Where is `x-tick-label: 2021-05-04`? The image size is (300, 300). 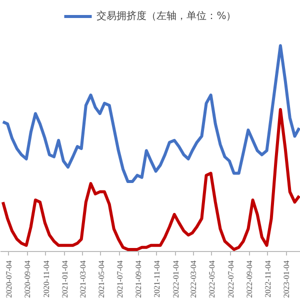 x-tick-label: 2021-05-04 is located at coordinates (101, 279).